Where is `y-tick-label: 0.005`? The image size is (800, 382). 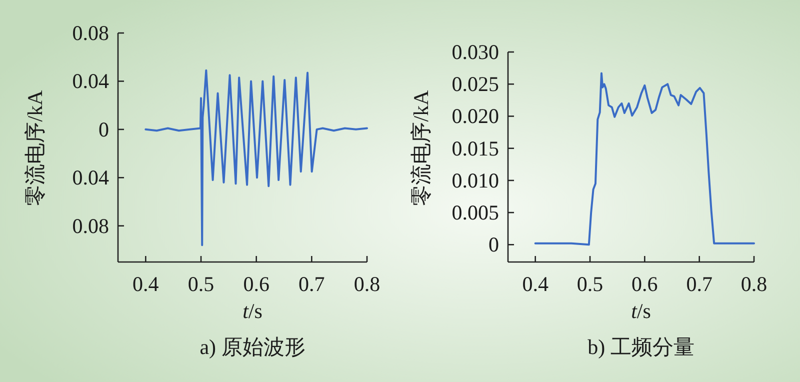 y-tick-label: 0.005 is located at coordinates (475, 212).